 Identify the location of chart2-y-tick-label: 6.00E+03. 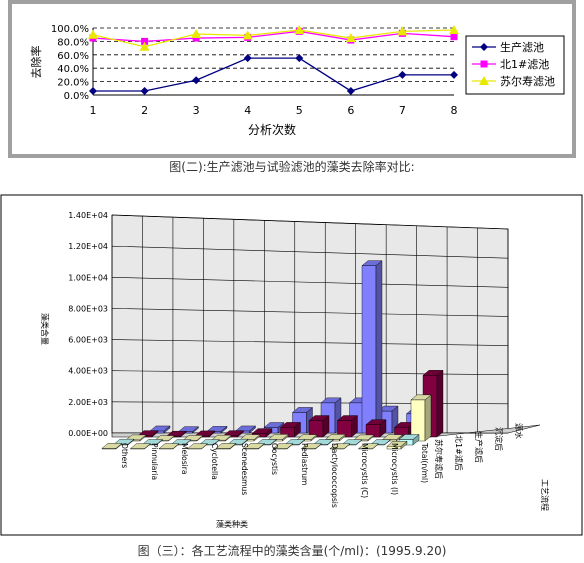
(88, 340).